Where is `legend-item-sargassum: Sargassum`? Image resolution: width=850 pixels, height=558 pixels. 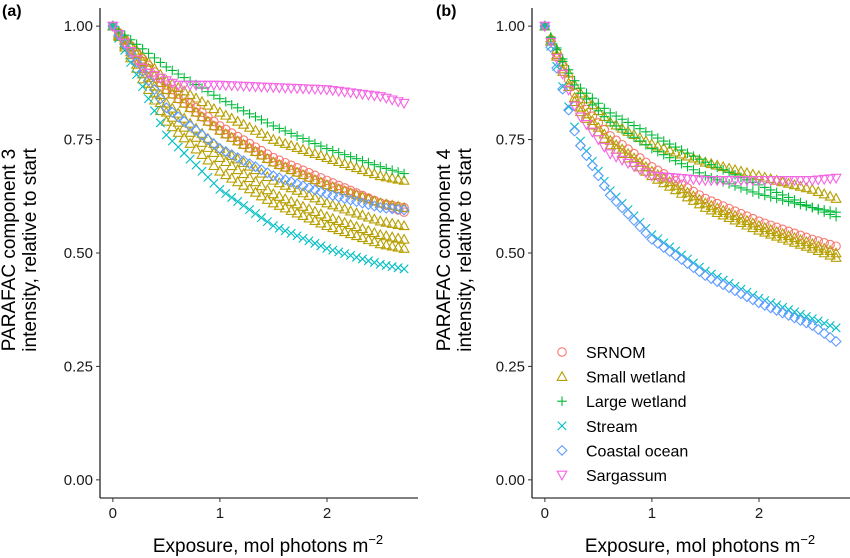 legend-item-sargassum: Sargassum is located at coordinates (611, 476).